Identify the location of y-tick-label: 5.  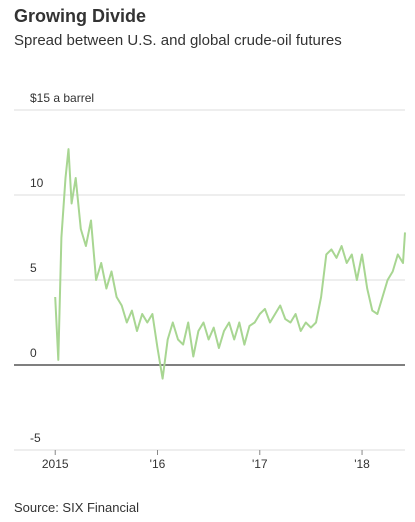
(33, 268).